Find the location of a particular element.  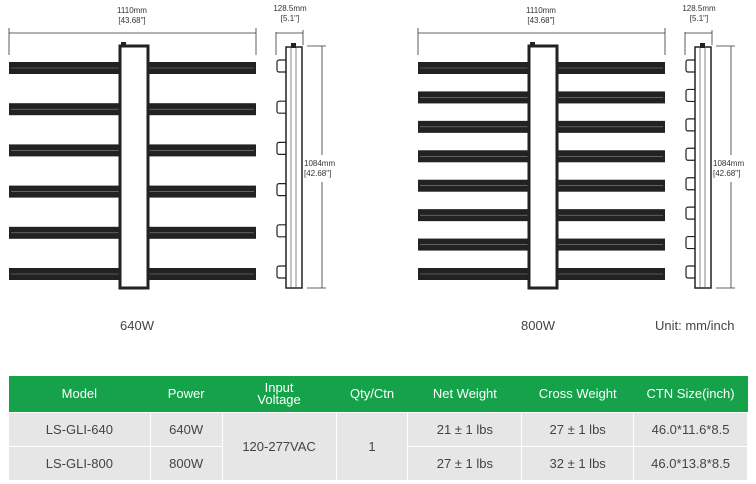

cell-cross-weight: 27 ± 1 lbs is located at coordinates (578, 429).